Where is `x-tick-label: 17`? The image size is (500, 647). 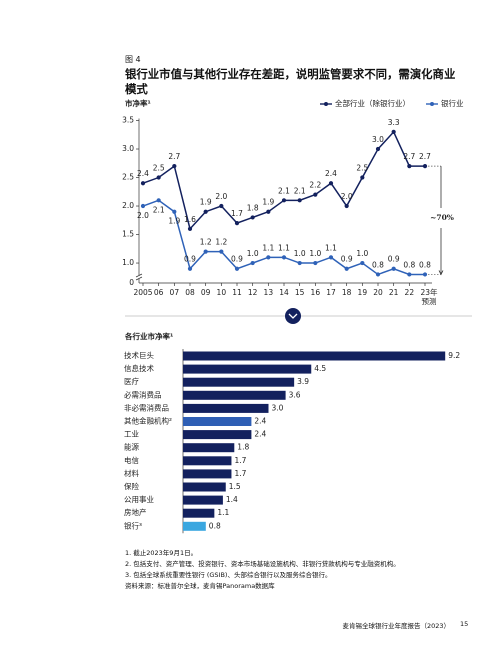 x-tick-label: 17 is located at coordinates (331, 292).